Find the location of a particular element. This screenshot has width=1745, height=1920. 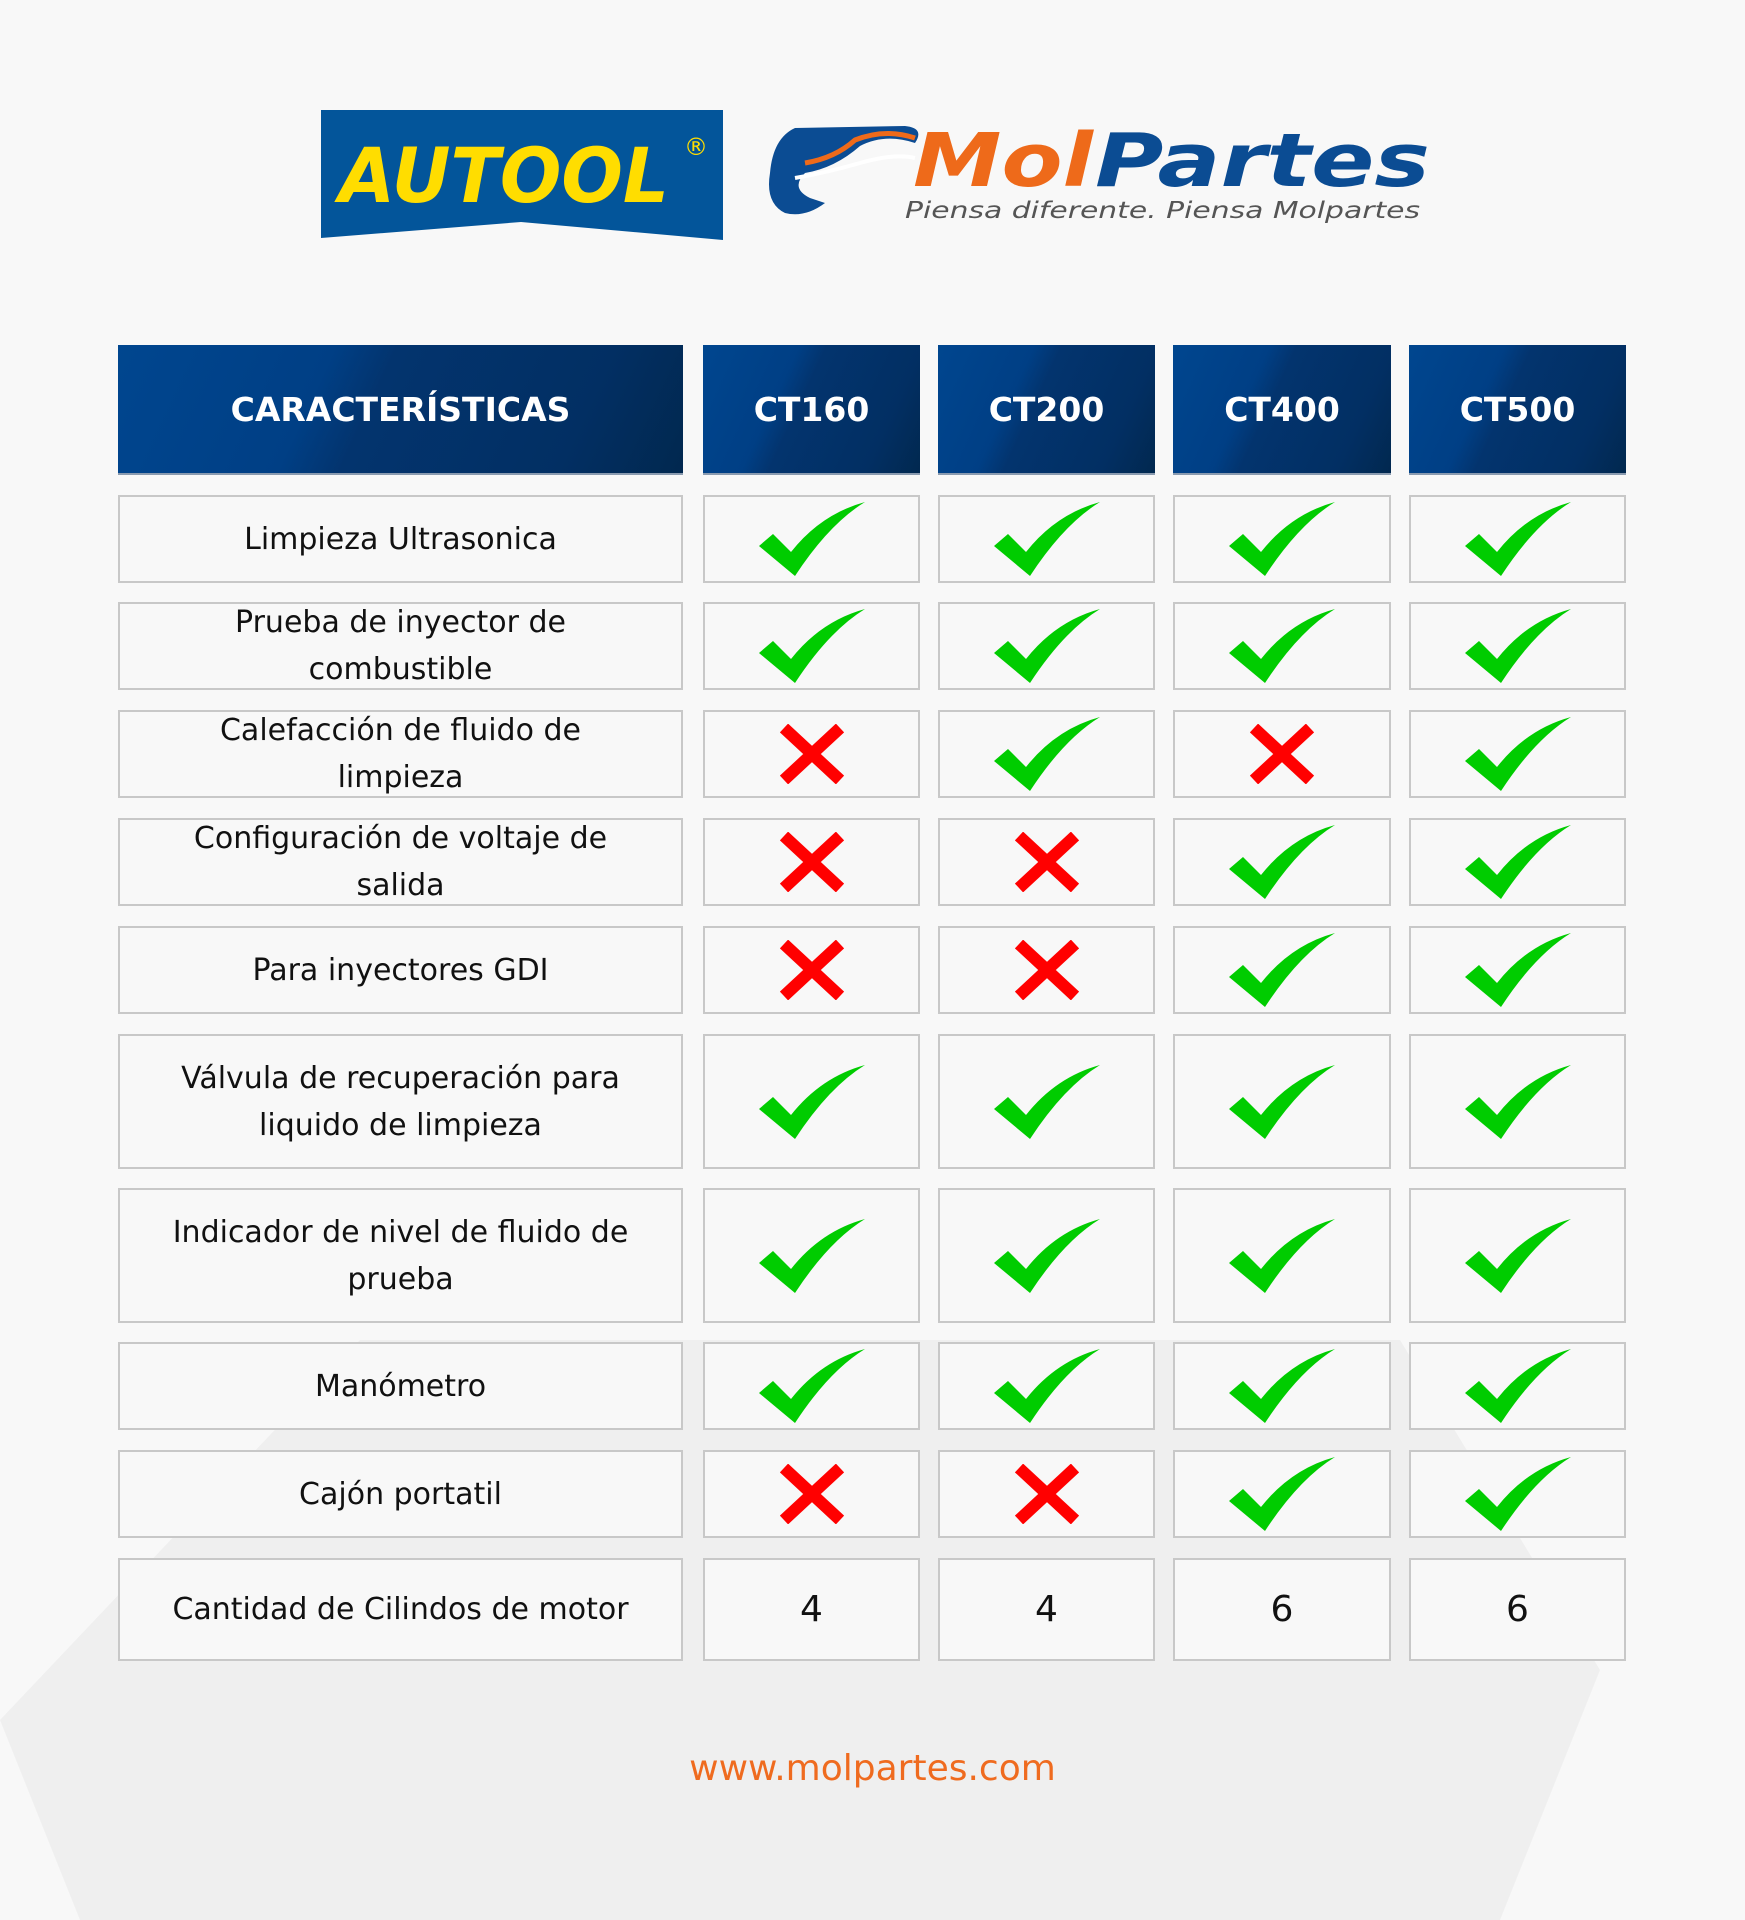

header-label: CT400 is located at coordinates (1282, 409).